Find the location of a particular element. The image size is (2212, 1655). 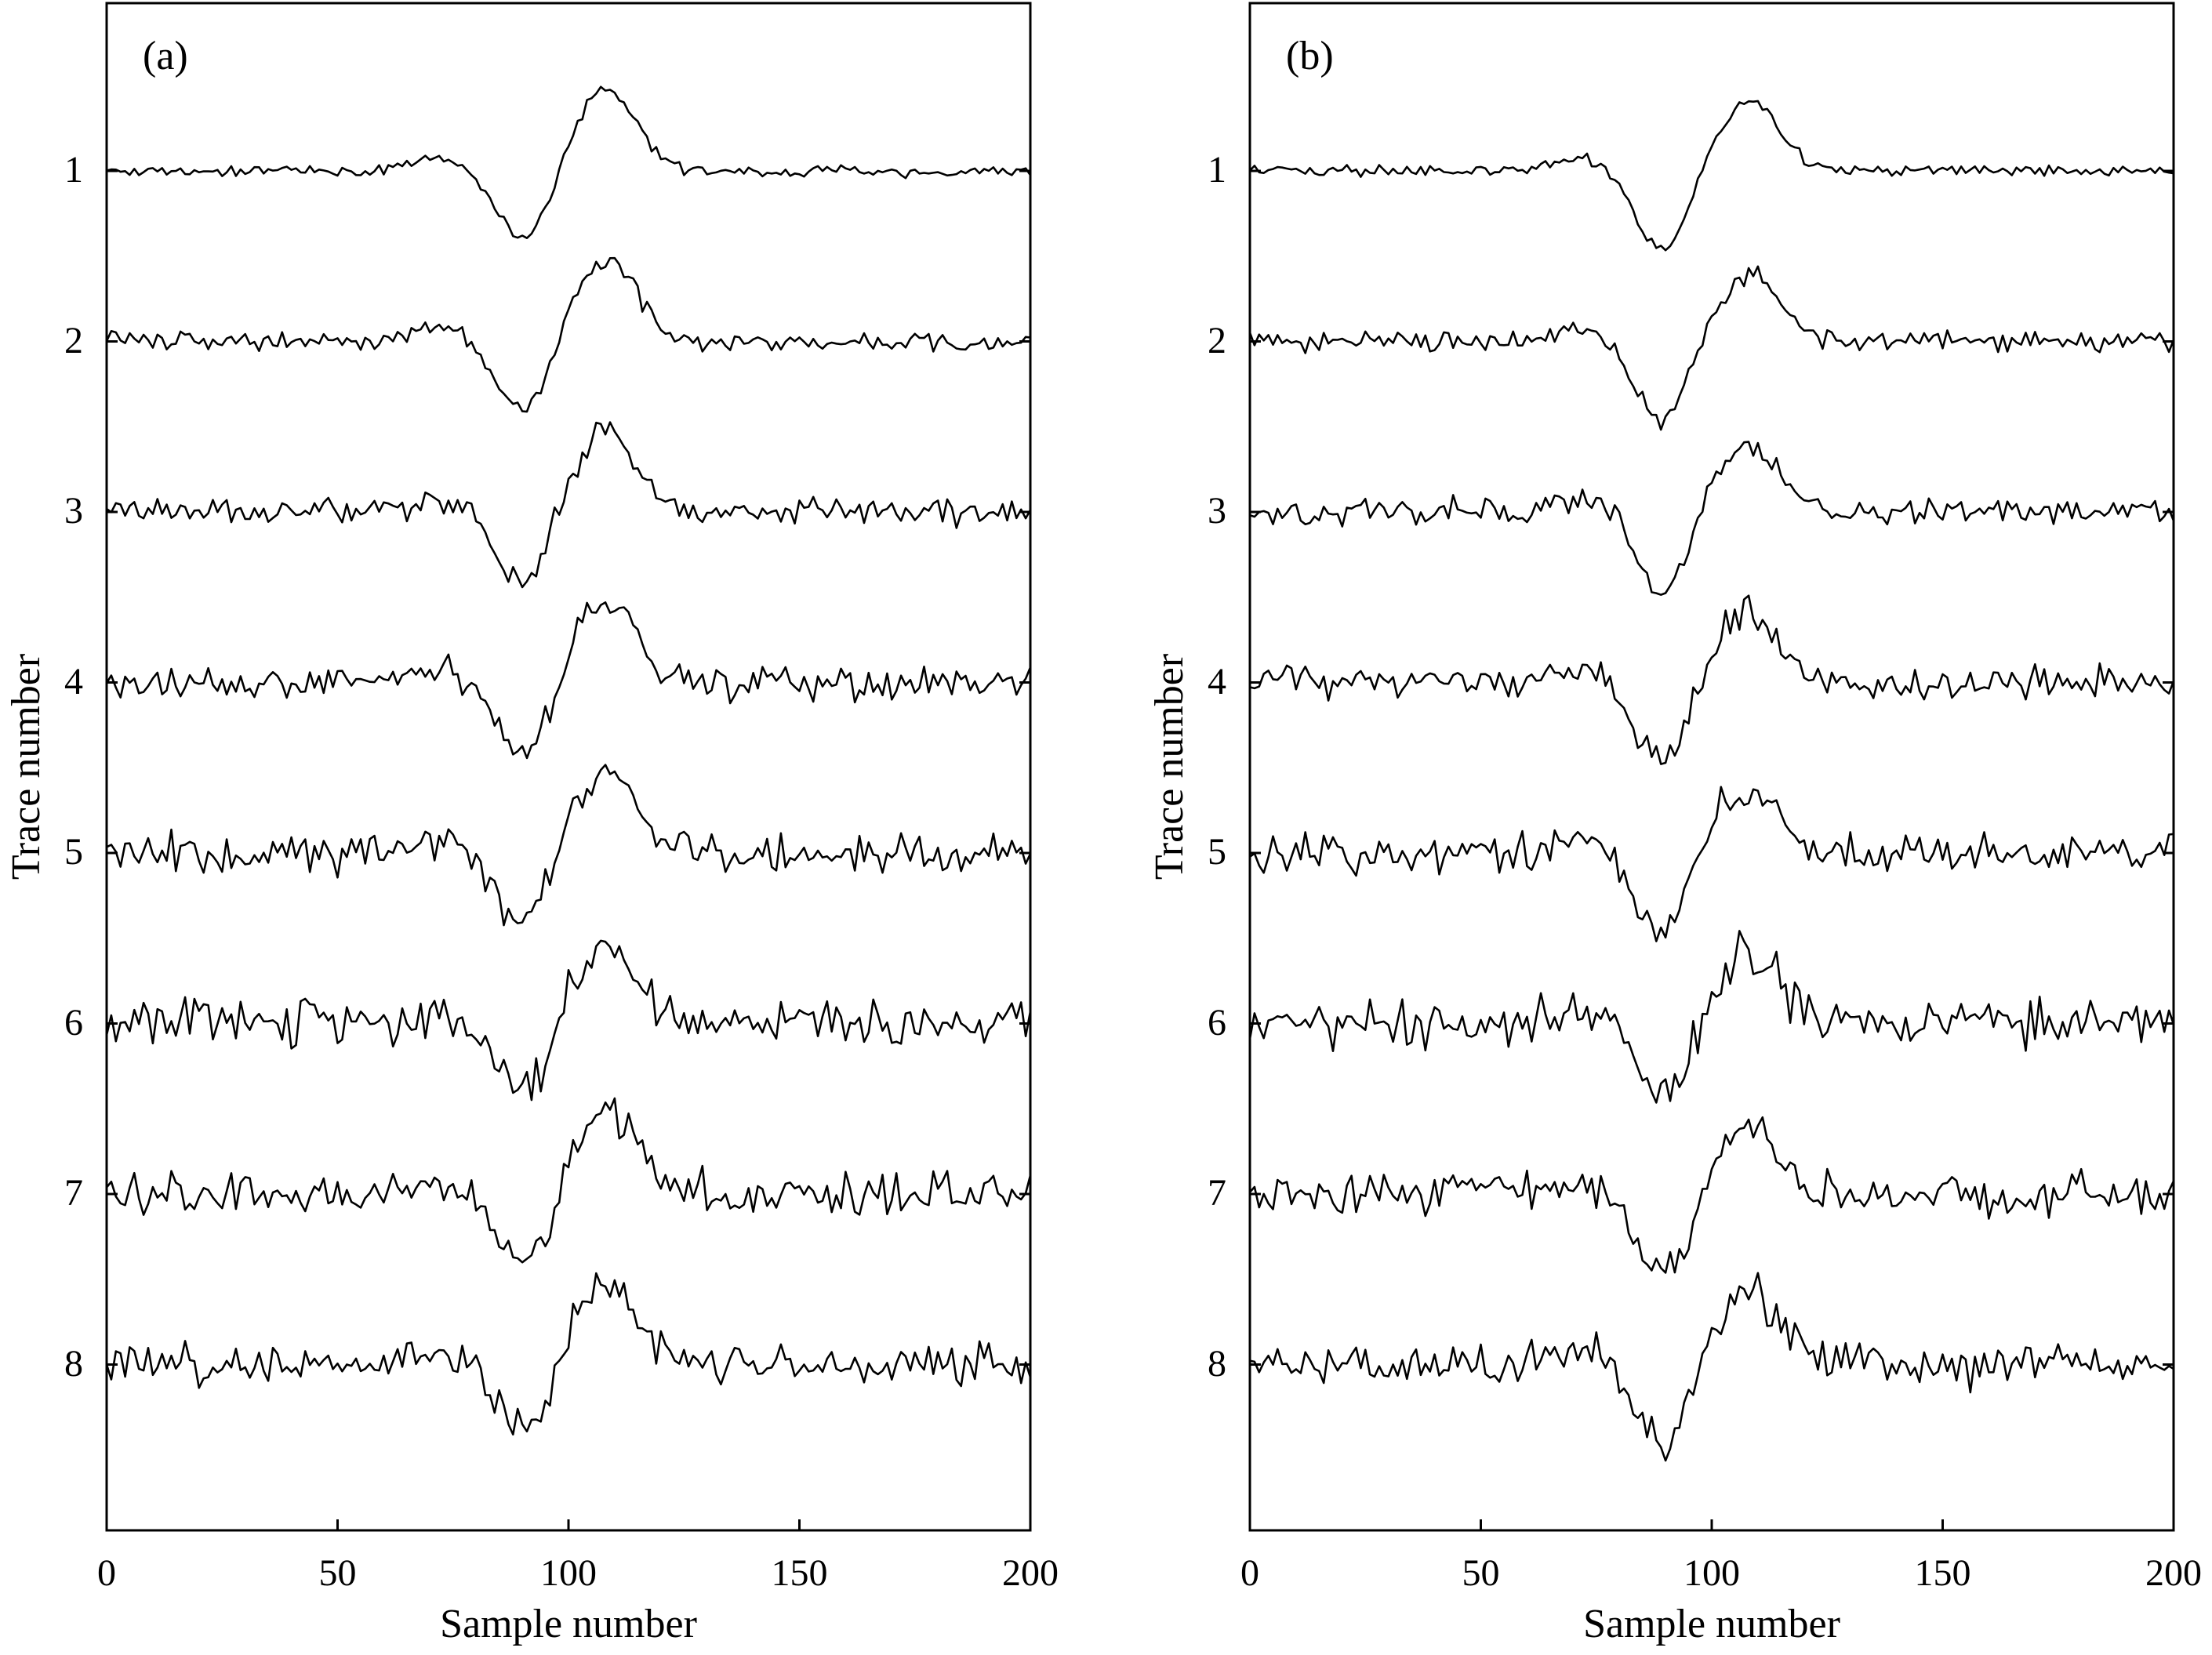

panel-a-x-tick-label: 100 is located at coordinates (568, 1573).